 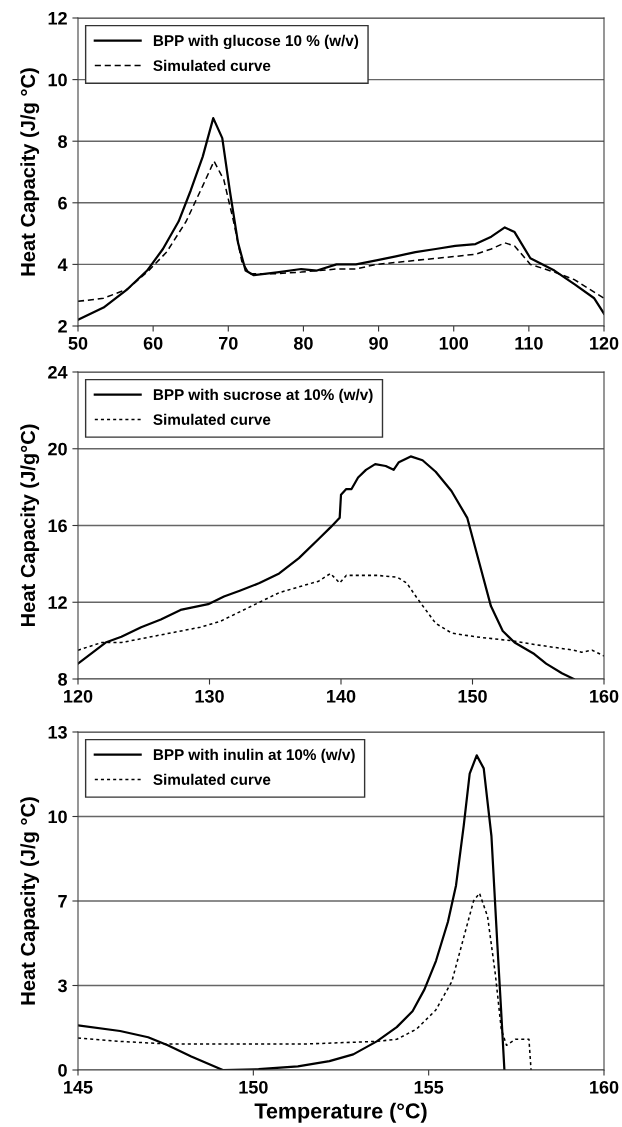 What do you see at coordinates (62, 1070) in the screenshot?
I see `y-tick-label: 0` at bounding box center [62, 1070].